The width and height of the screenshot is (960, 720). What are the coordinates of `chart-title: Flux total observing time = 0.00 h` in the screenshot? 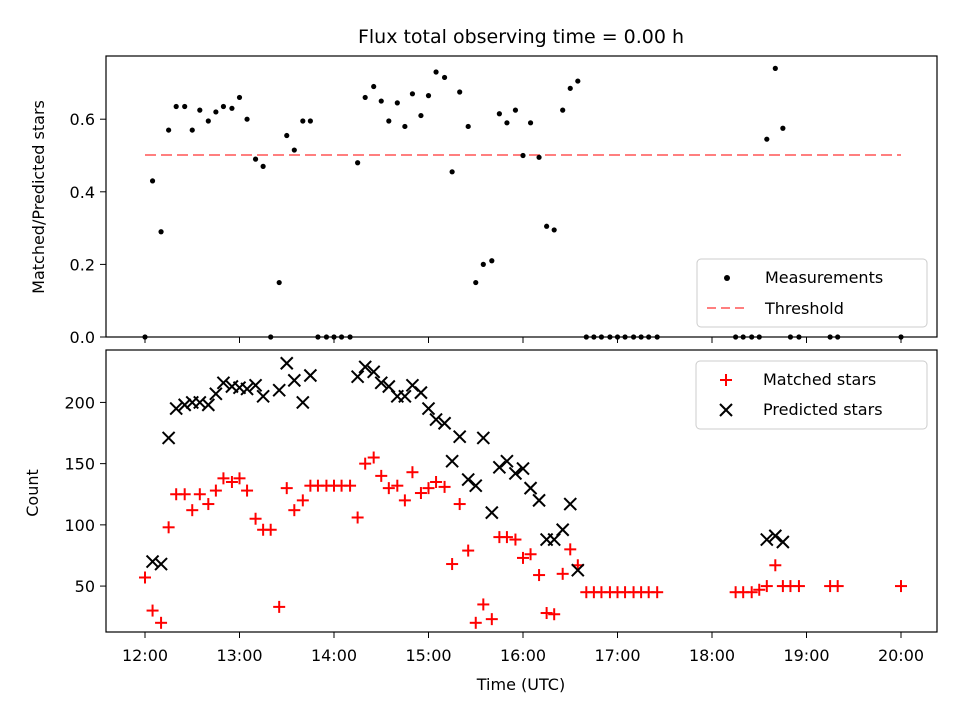 It's located at (521, 37).